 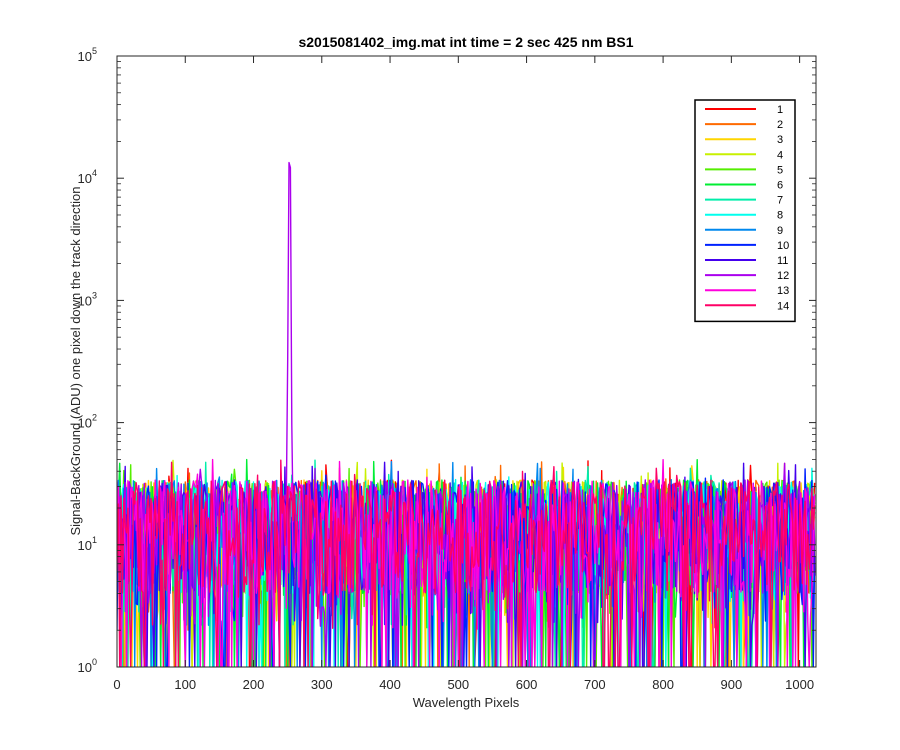 I want to click on legend-label: 1, so click(x=780, y=110).